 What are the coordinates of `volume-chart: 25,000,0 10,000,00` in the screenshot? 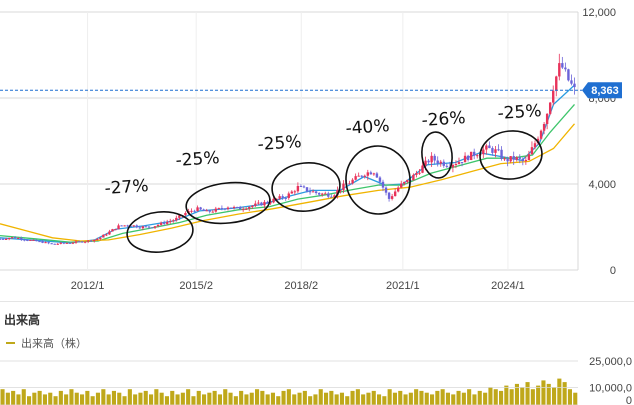 It's located at (316, 380).